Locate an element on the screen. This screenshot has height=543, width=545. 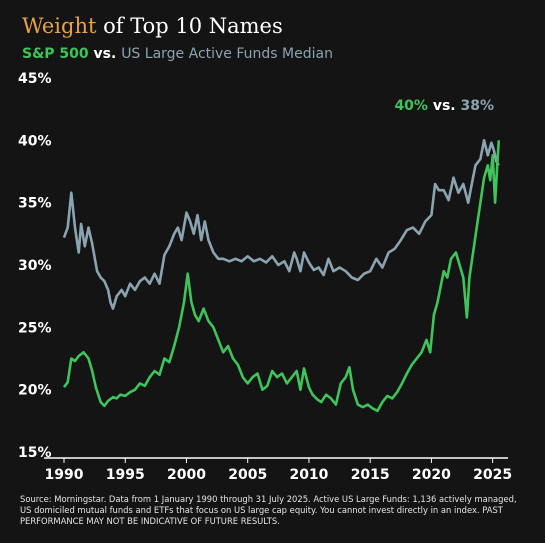
x-tick-label: 2020 is located at coordinates (431, 475).